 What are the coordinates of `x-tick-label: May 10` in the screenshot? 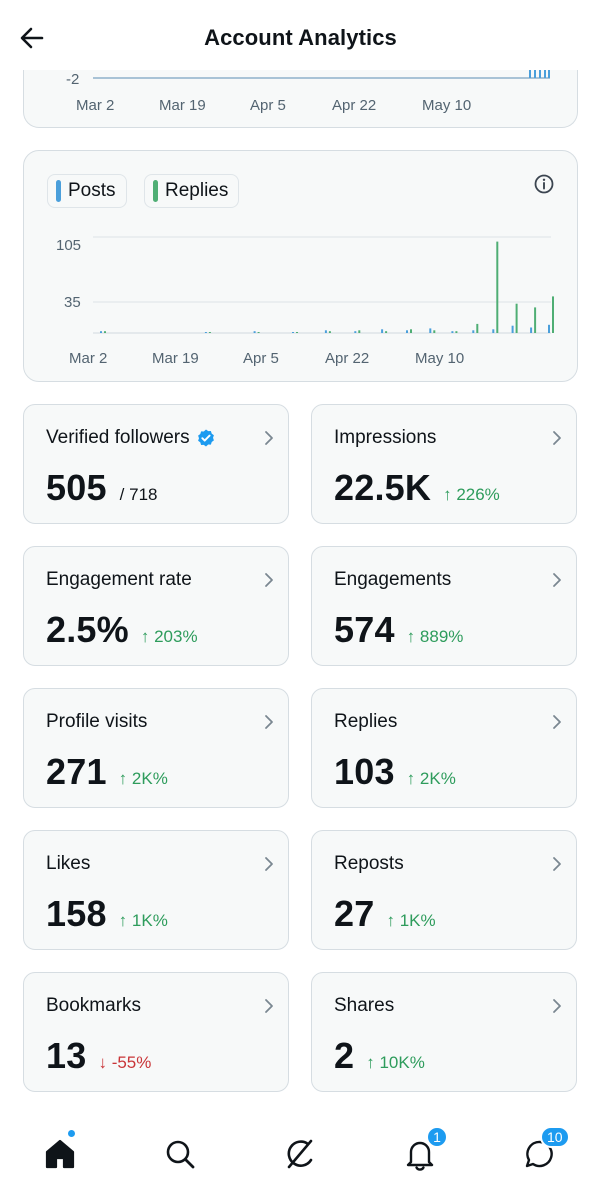 It's located at (439, 358).